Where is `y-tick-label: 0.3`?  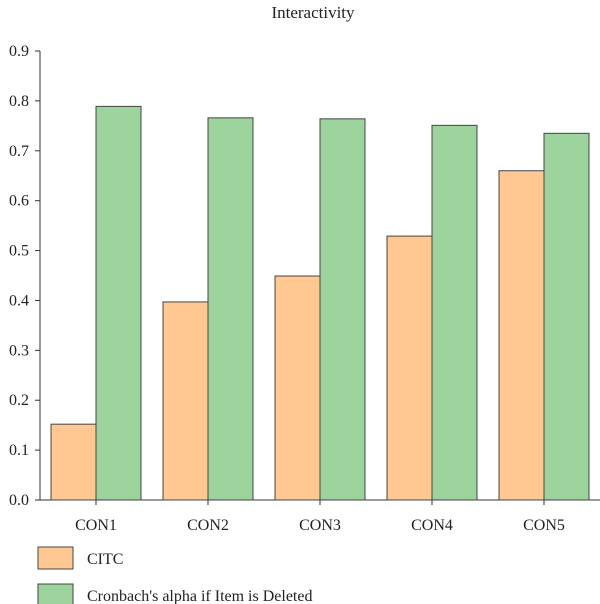 y-tick-label: 0.3 is located at coordinates (19, 350).